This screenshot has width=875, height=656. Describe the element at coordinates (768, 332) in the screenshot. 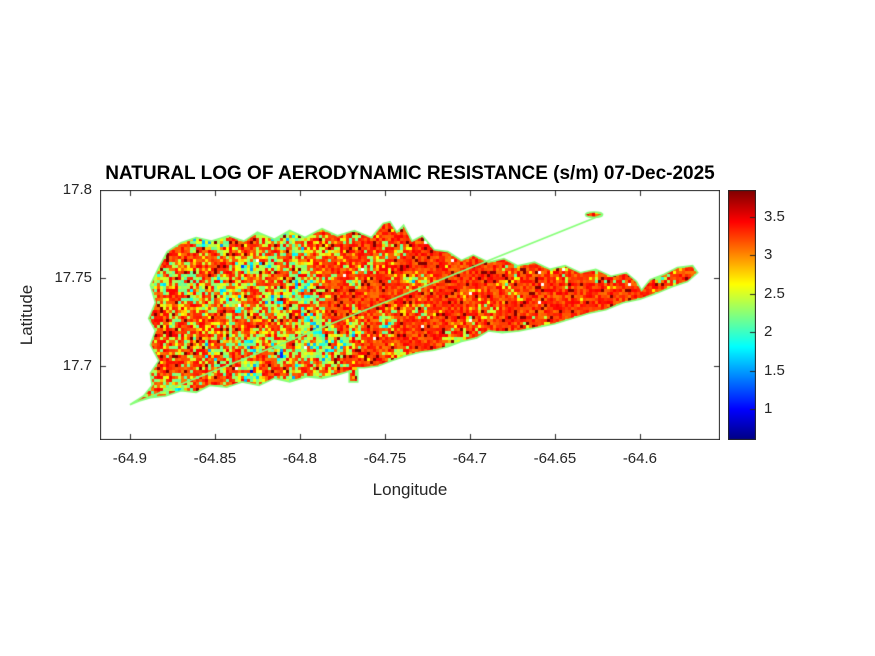

I see `colorbar-tick-label: 2` at that location.